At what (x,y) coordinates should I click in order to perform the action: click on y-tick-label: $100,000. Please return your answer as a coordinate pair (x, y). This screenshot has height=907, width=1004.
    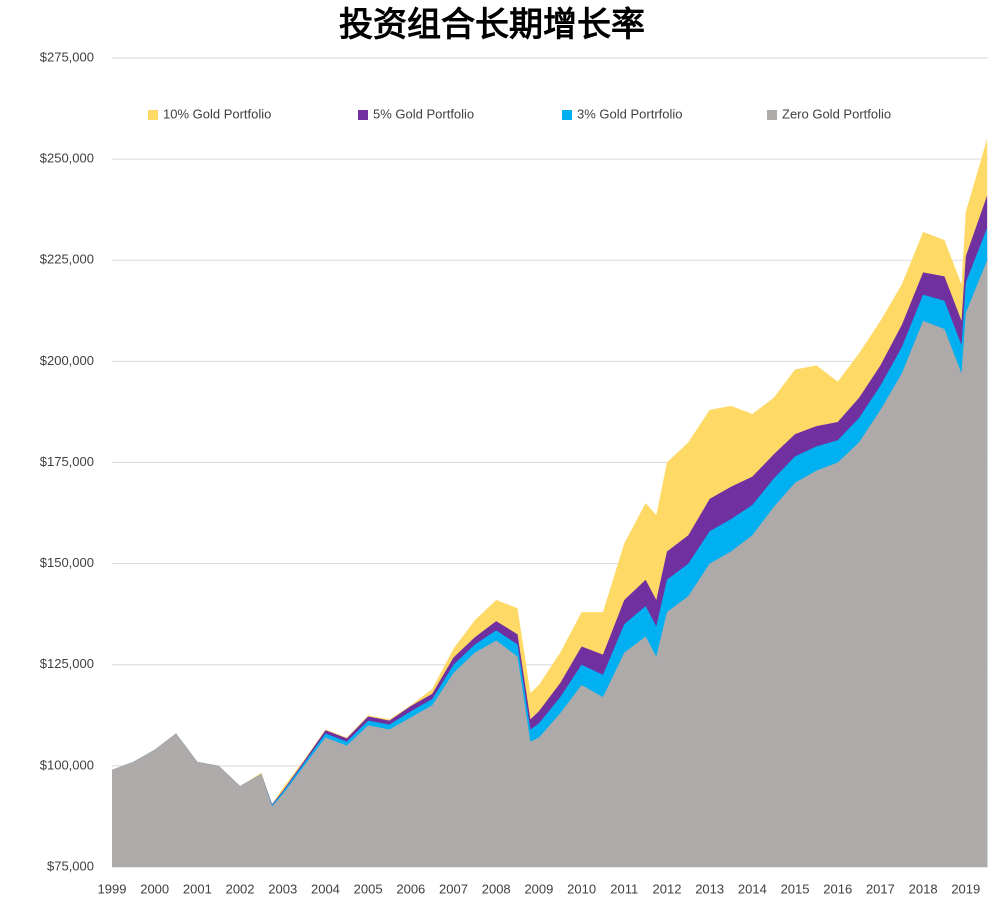
    Looking at the image, I should click on (67, 764).